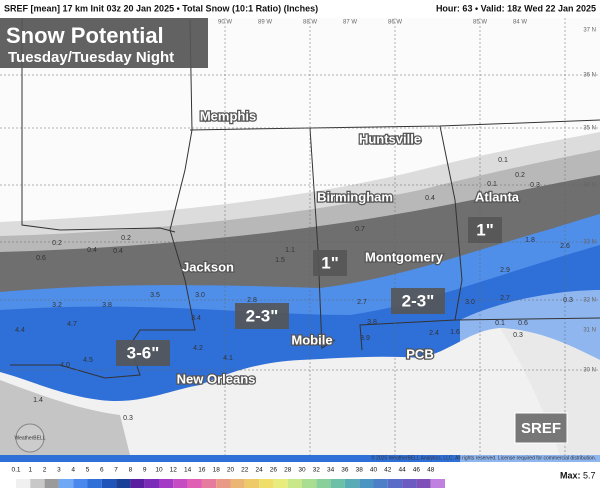  Describe the element at coordinates (252, 300) in the screenshot. I see `snow-amount: 2.8` at that location.